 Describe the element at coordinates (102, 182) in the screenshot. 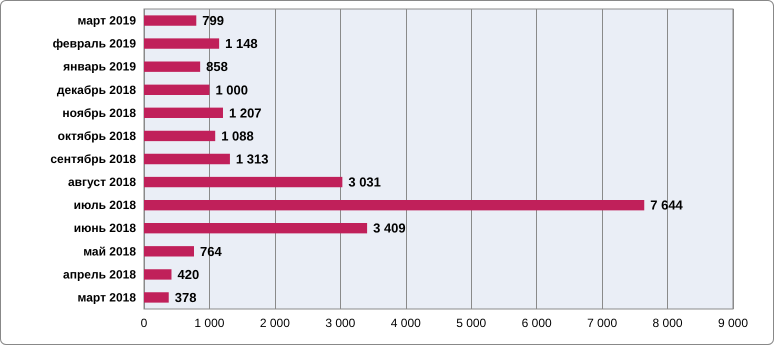

I see `y-tick-label: август 2018` at that location.